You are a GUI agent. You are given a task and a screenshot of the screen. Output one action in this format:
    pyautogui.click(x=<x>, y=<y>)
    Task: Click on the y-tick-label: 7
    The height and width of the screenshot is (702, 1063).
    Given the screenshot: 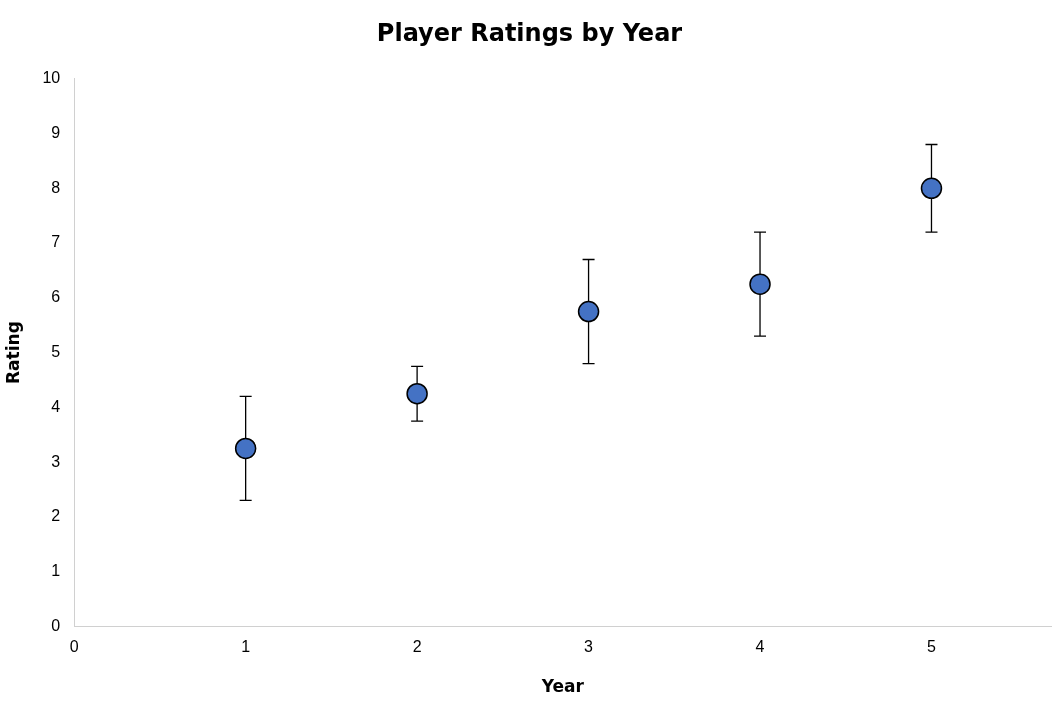 What is the action you would take?
    pyautogui.click(x=56, y=242)
    